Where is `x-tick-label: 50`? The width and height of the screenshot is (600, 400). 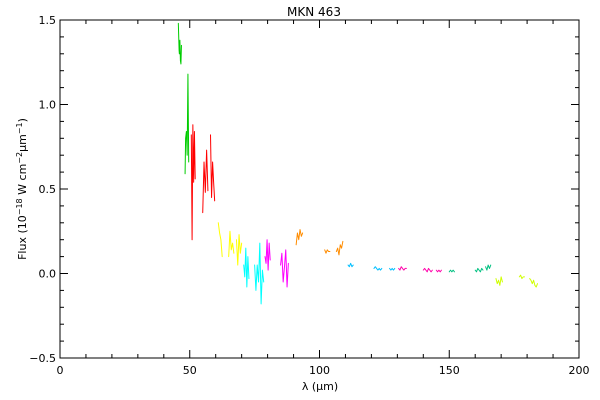 x-tick-label: 50 is located at coordinates (190, 370).